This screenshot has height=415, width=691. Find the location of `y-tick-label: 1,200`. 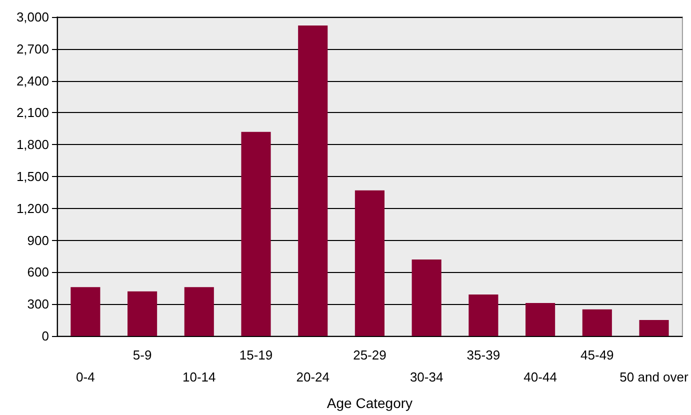

y-tick-label: 1,200 is located at coordinates (32, 208).